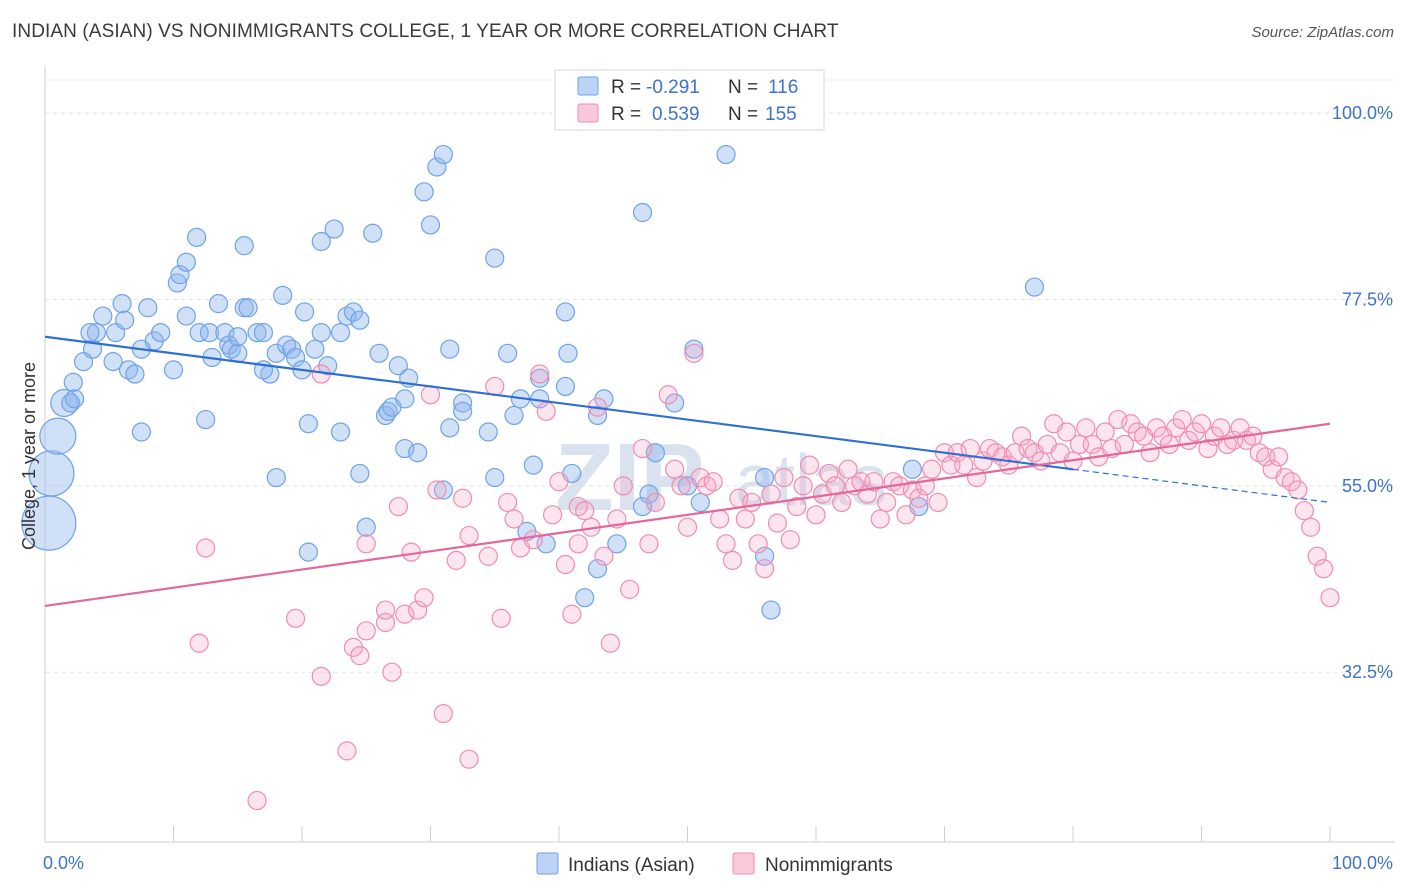 The width and height of the screenshot is (1406, 892). Describe the element at coordinates (781, 114) in the screenshot. I see `legend-n-value-2: 155` at that location.